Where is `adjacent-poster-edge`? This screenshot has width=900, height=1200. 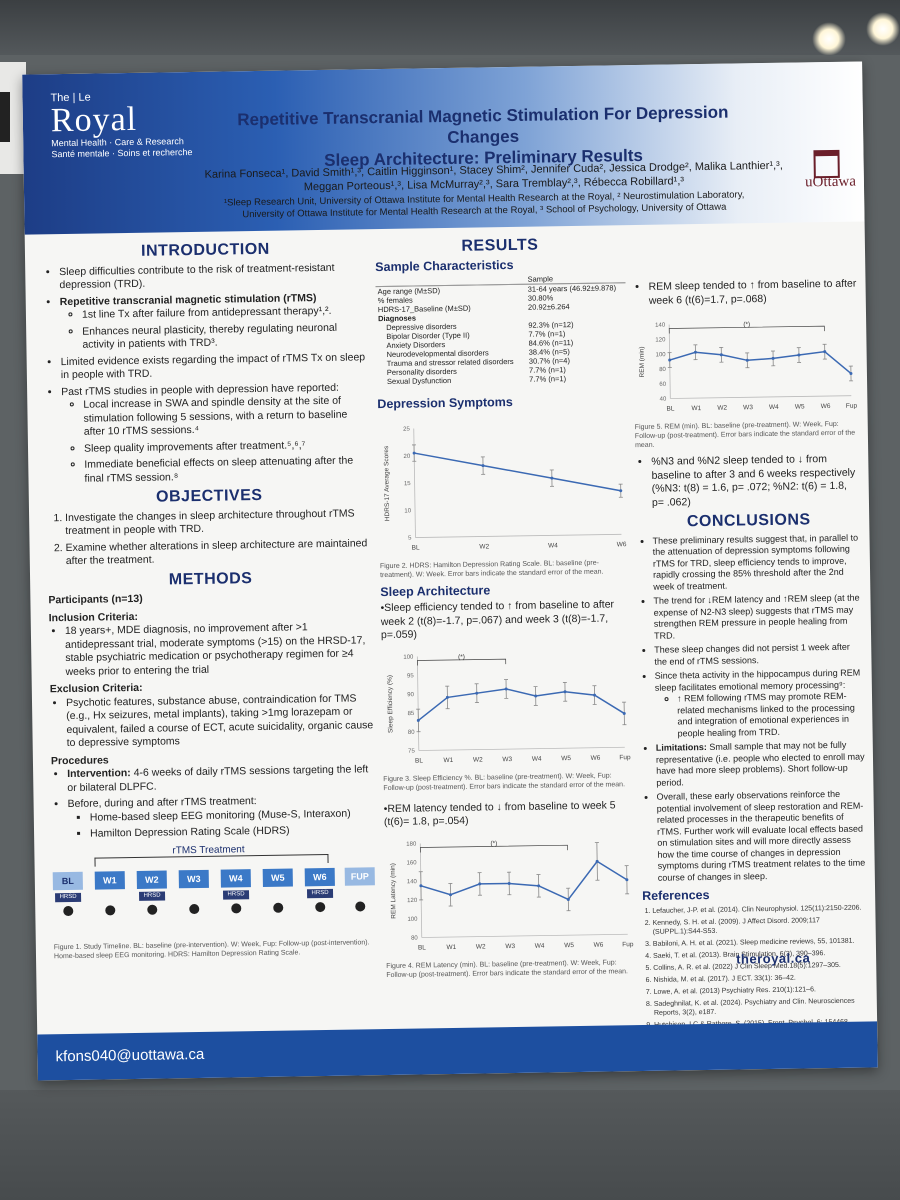 adjacent-poster-edge is located at coordinates (13, 118).